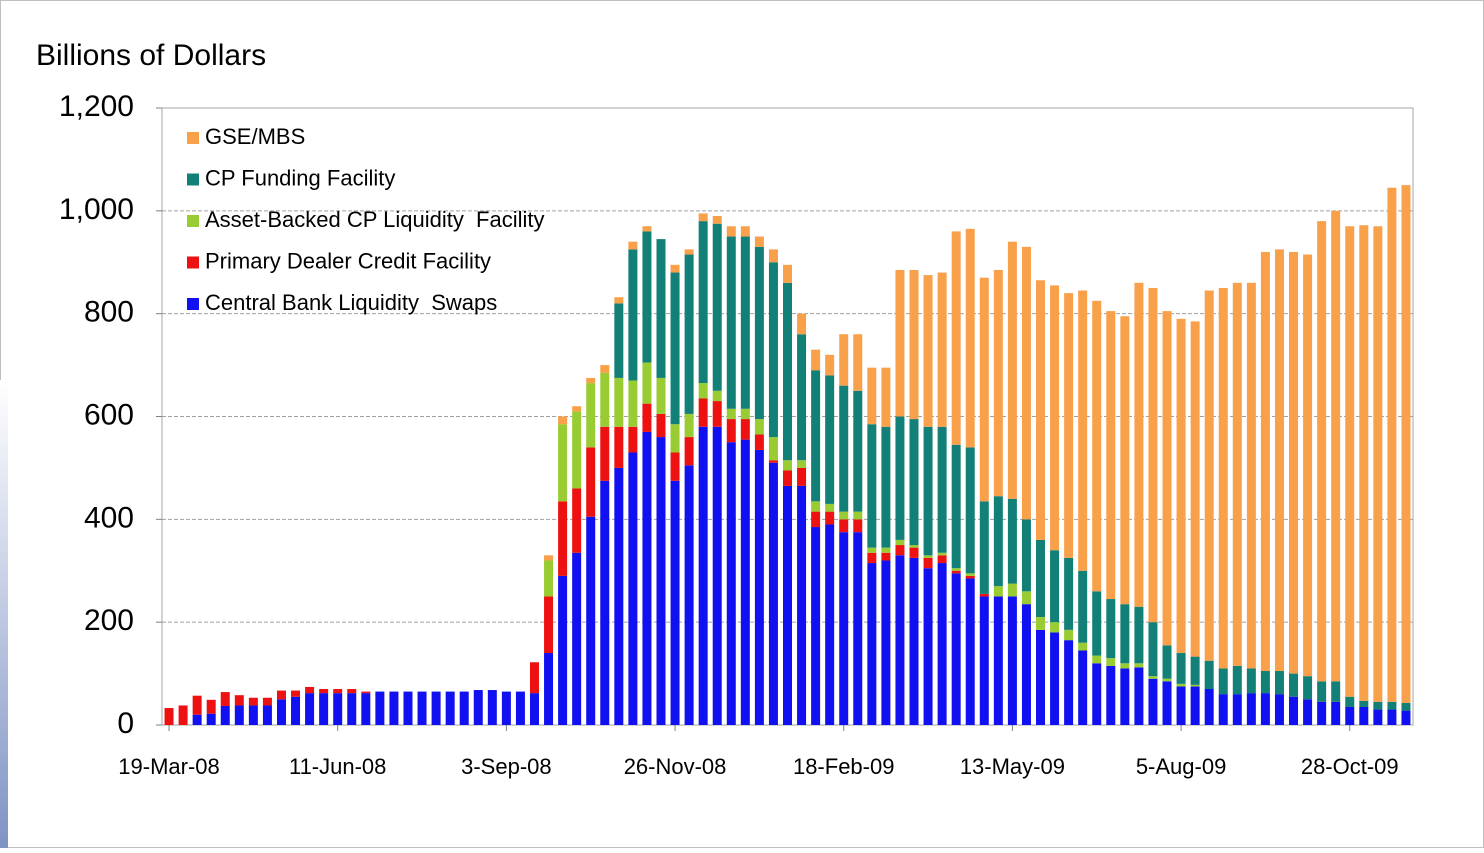 This screenshot has height=853, width=1484. Describe the element at coordinates (506, 766) in the screenshot. I see `x-tick-label: 3-Sep-08` at that location.